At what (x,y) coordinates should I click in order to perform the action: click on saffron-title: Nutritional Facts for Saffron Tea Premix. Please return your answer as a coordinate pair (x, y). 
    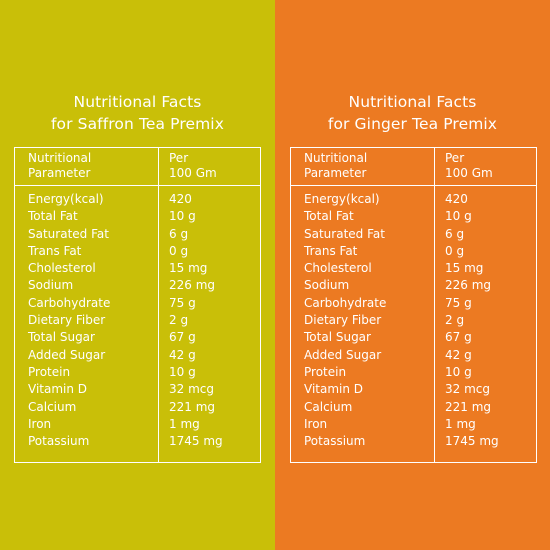
    Looking at the image, I should click on (137, 113).